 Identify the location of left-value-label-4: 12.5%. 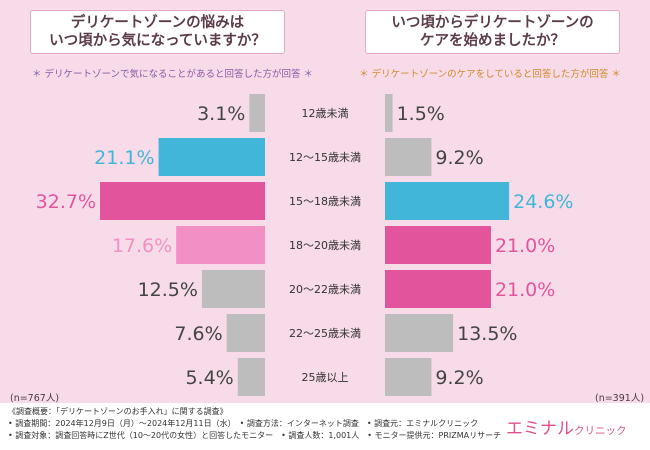
(168, 290).